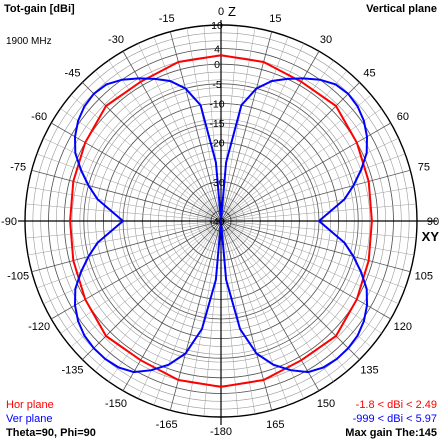 This screenshot has width=443, height=443. I want to click on angle-tick-label: 165, so click(275, 425).